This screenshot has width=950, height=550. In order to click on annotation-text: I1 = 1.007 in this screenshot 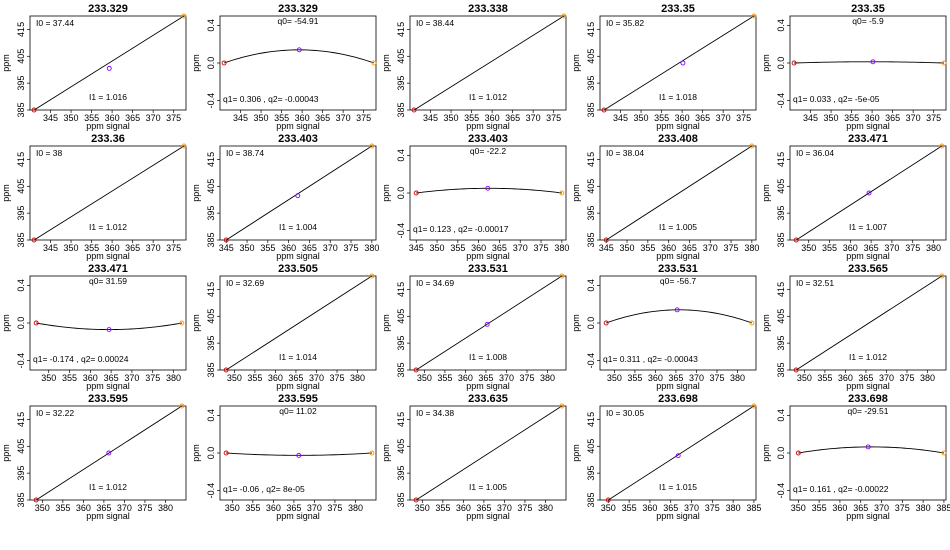, I will do `click(868, 227)`.